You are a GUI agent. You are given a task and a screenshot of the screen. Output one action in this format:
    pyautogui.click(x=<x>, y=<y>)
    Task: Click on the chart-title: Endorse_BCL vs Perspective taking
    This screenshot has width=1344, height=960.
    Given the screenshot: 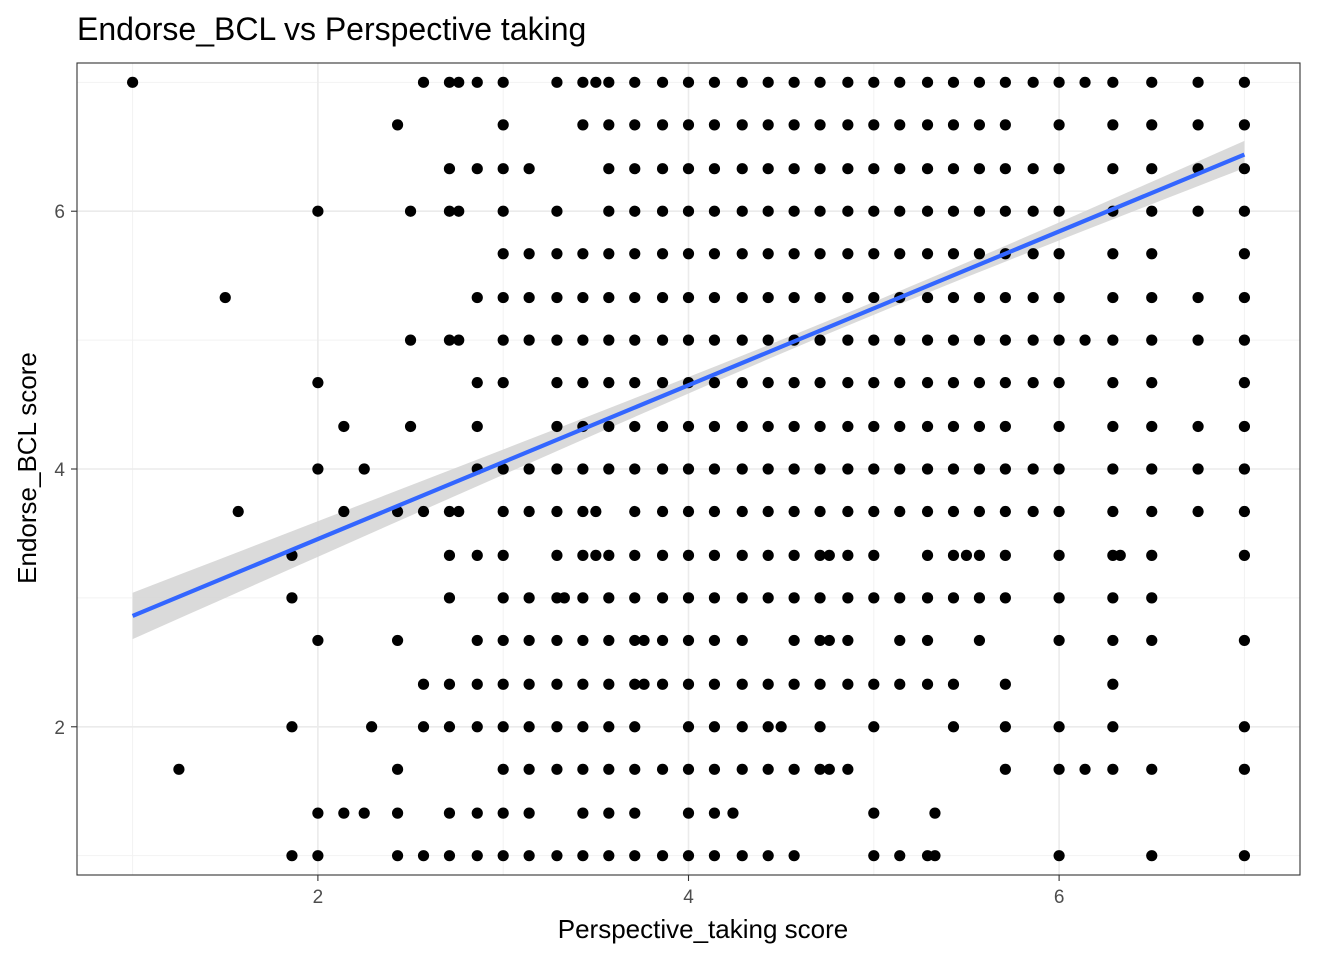 What is the action you would take?
    pyautogui.click(x=331, y=29)
    